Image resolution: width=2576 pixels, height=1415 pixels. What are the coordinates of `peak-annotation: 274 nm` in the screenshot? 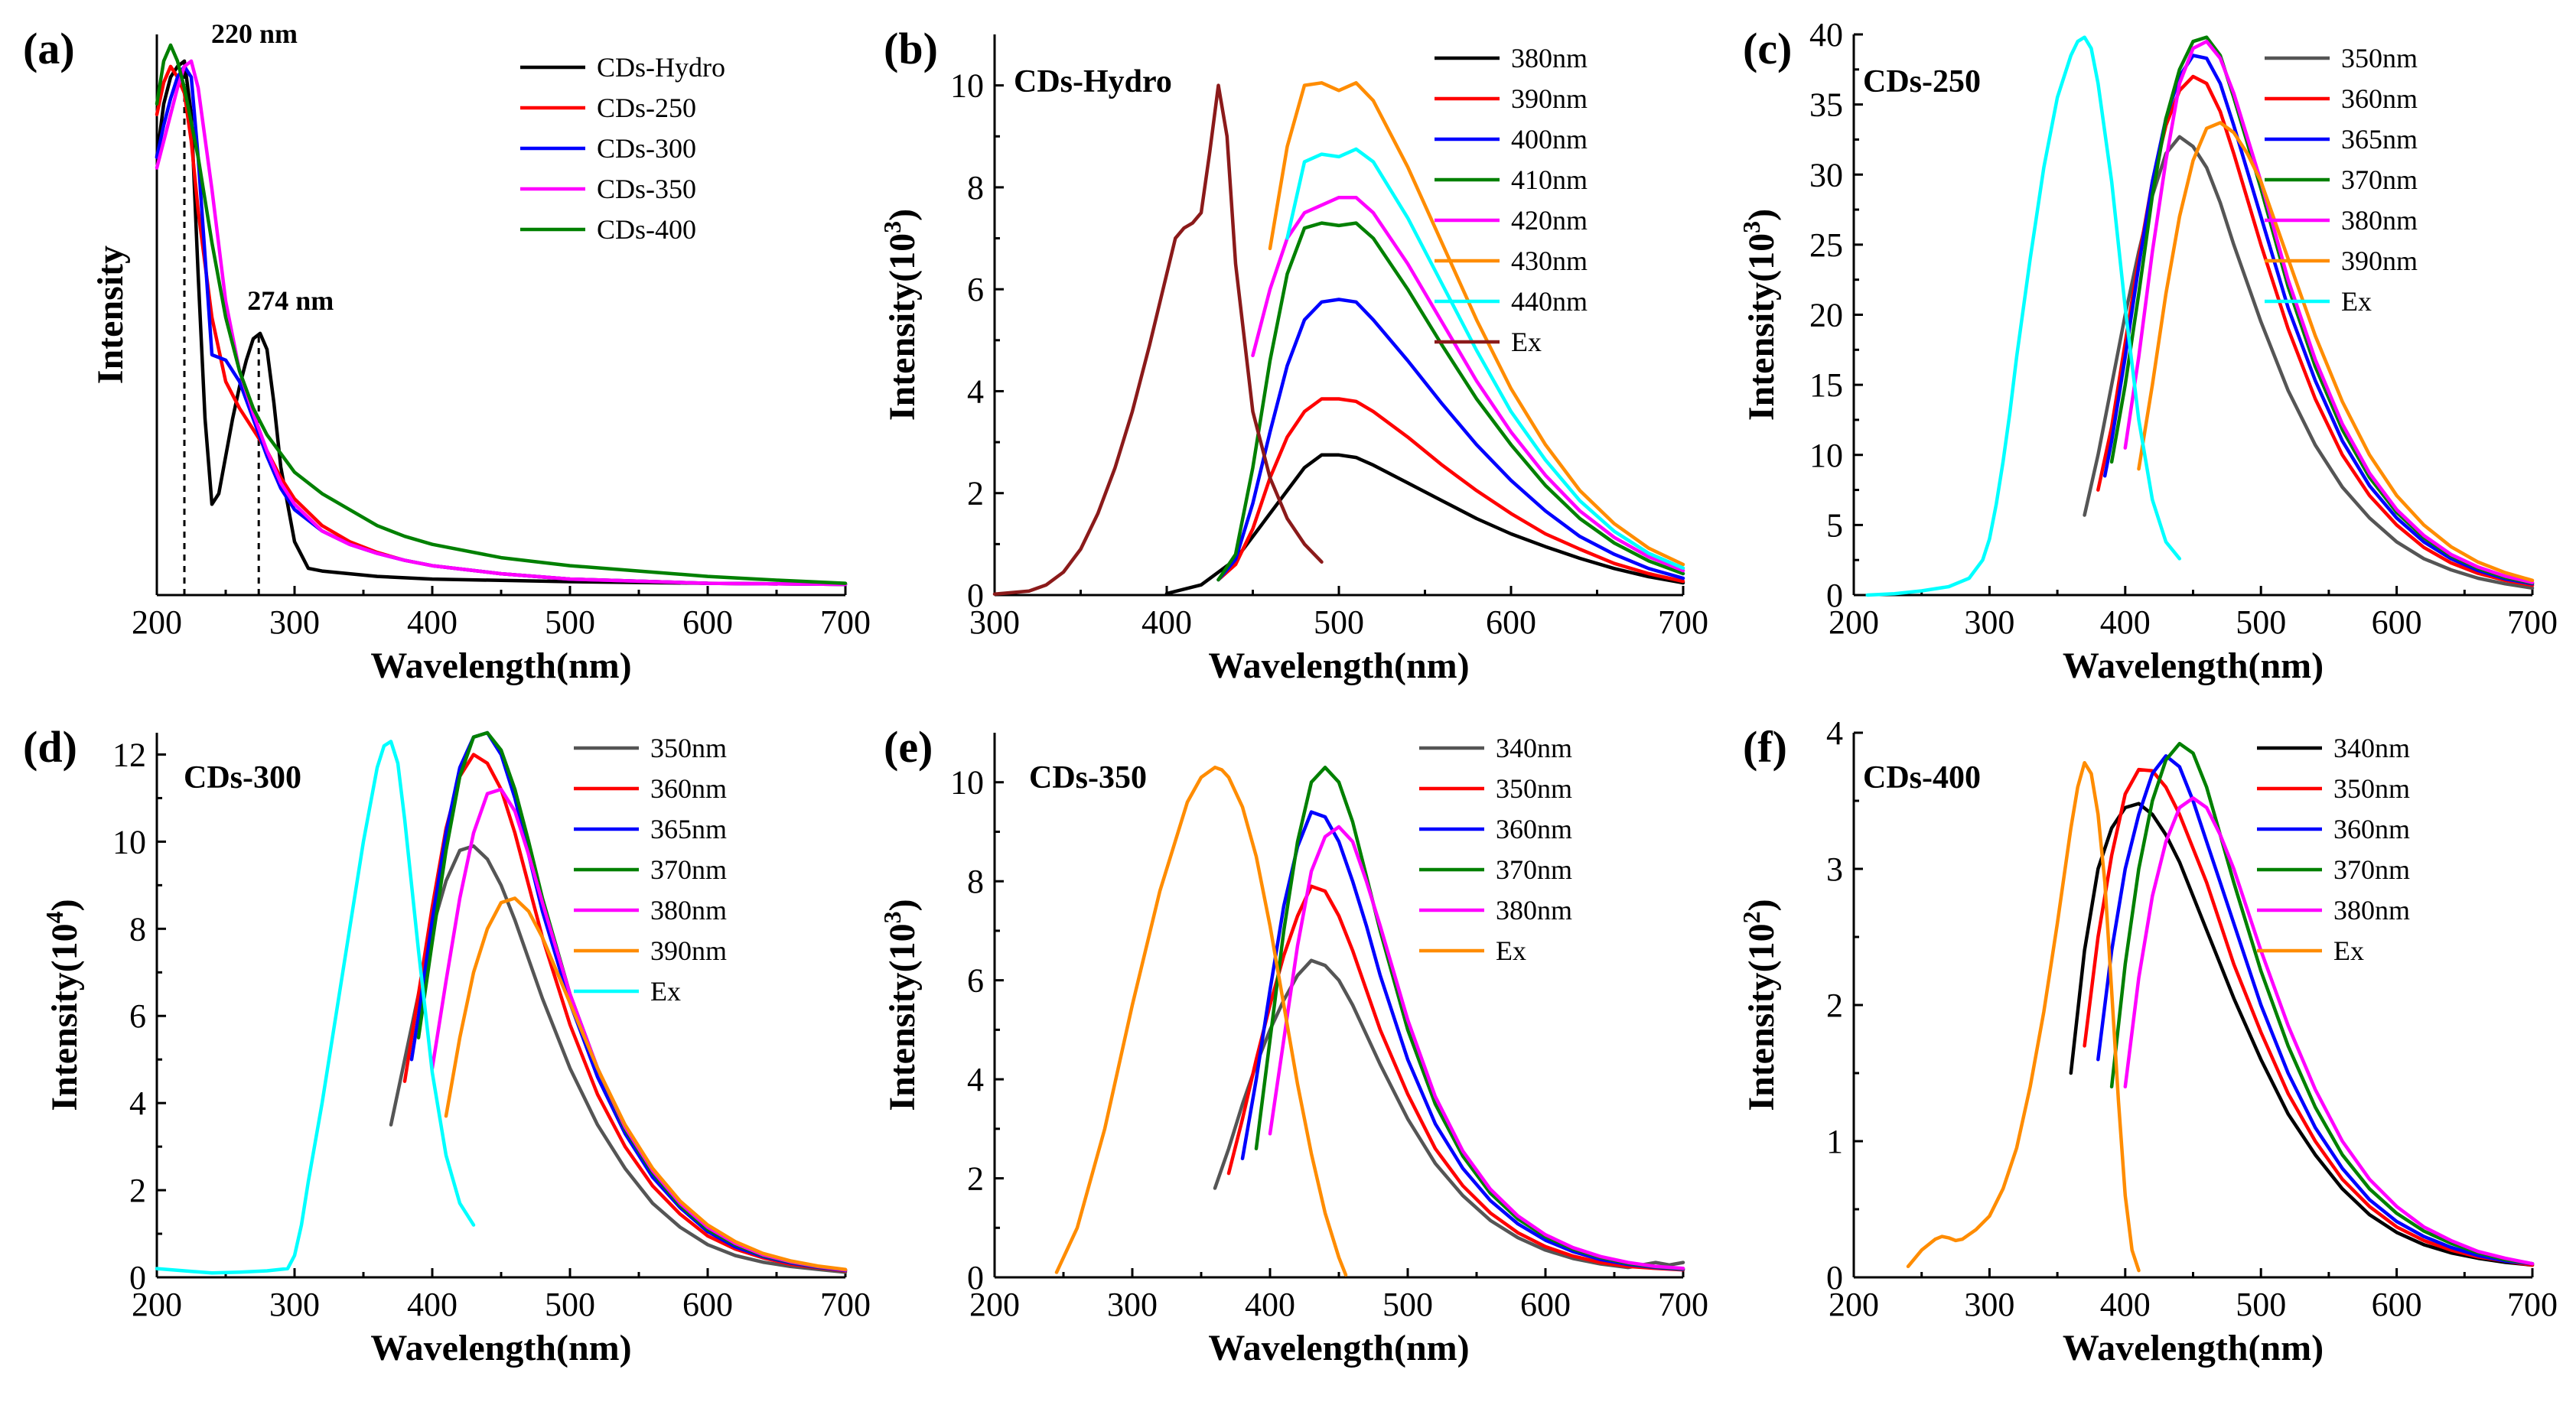 It's located at (291, 300).